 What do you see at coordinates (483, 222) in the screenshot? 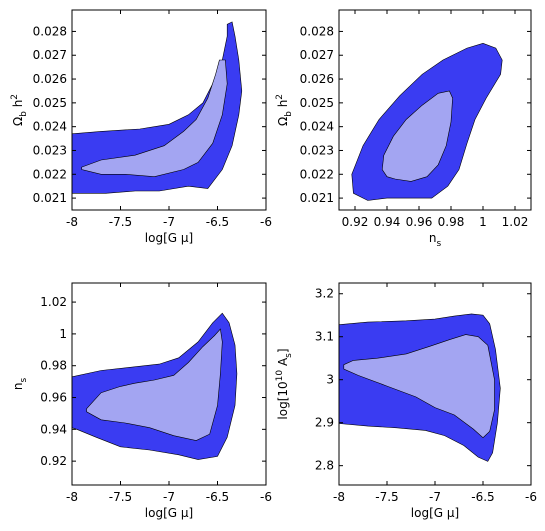
I see `x-tick-label: 1` at bounding box center [483, 222].